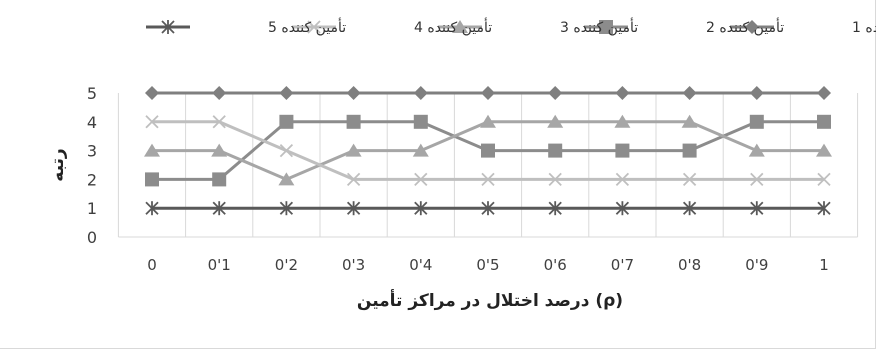  Describe the element at coordinates (92, 237) in the screenshot. I see `y-tick-label: 0` at that location.